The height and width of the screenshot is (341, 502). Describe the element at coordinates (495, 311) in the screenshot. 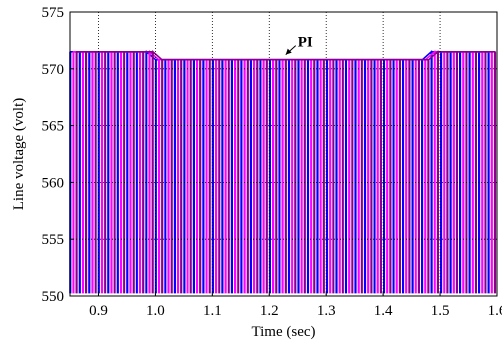

I see `x-tick-label: 1.6` at that location.